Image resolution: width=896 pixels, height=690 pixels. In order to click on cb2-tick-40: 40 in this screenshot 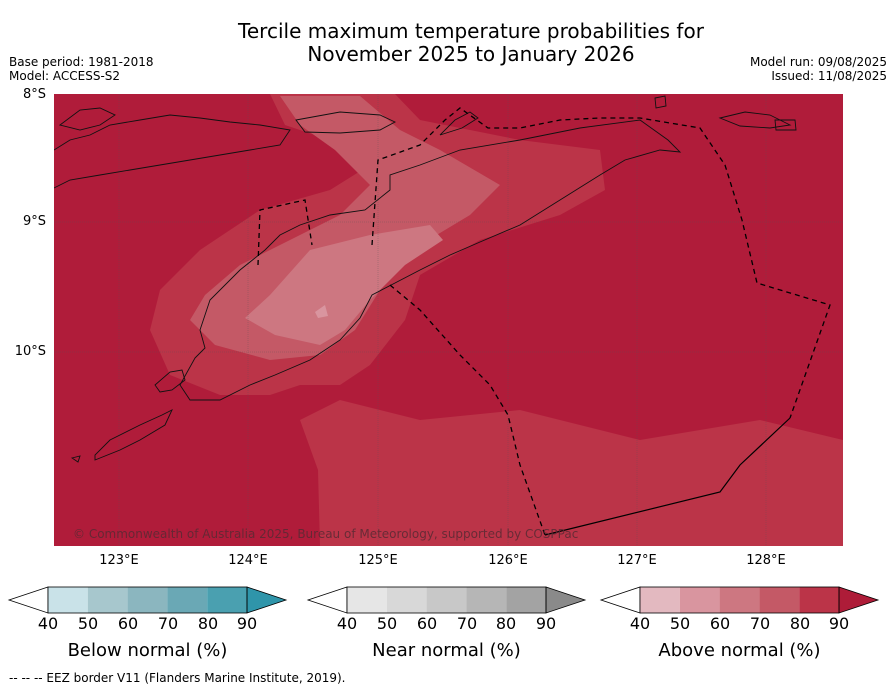, I will do `click(640, 623)`.